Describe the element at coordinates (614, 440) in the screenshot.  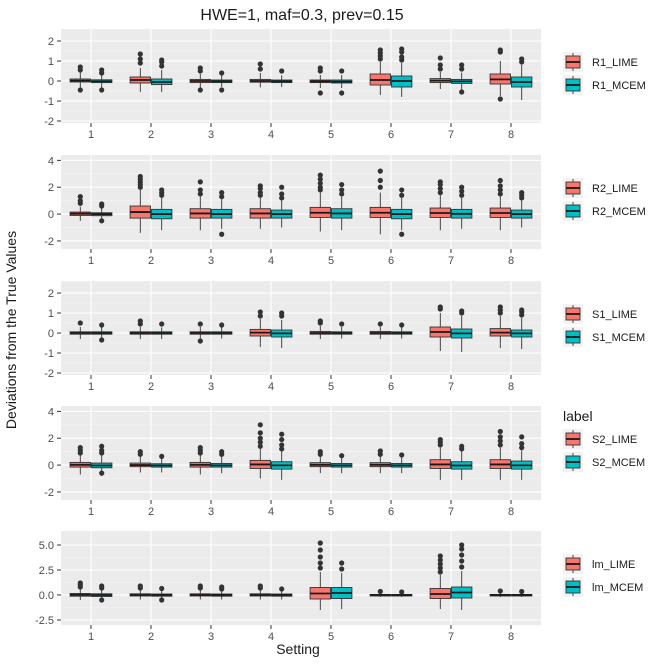
I see `legend-label: S2_LIME` at that location.